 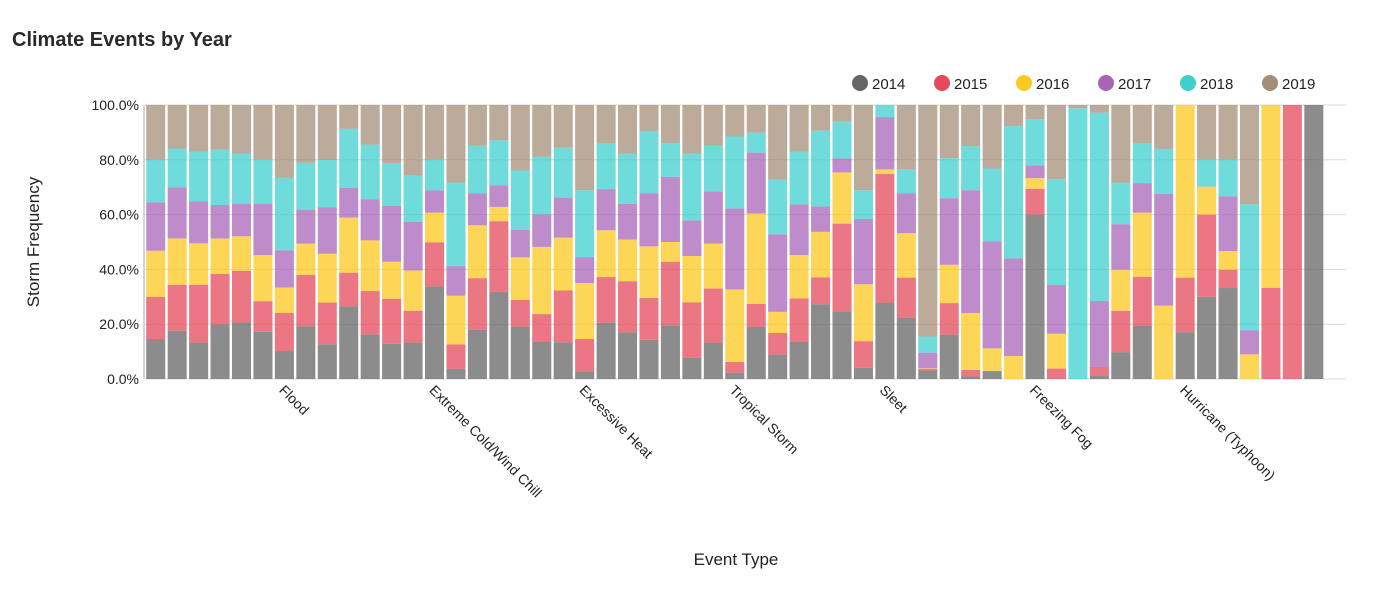 What do you see at coordinates (1288, 84) in the screenshot?
I see `legend-item-2019: 2019` at bounding box center [1288, 84].